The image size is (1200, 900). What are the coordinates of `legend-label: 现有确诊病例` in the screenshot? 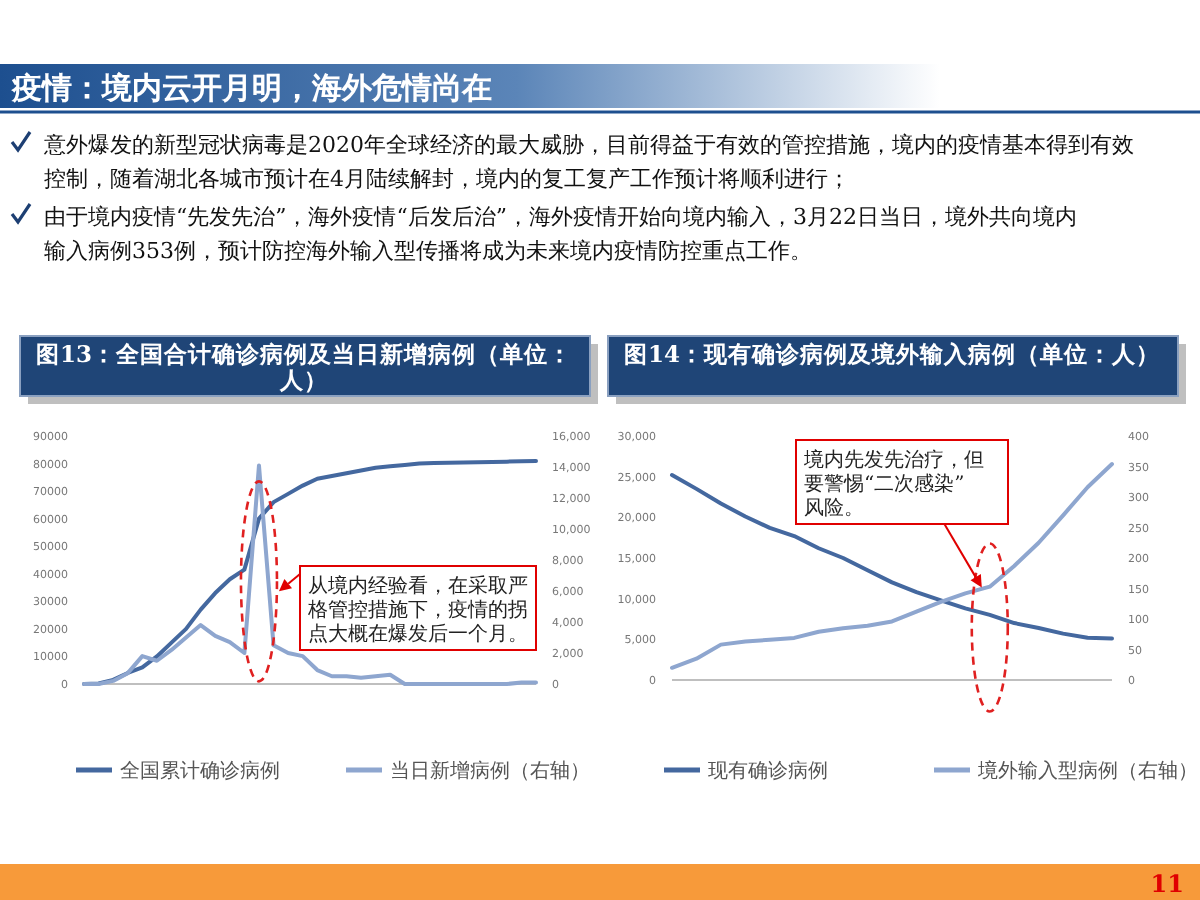 It's located at (768, 771).